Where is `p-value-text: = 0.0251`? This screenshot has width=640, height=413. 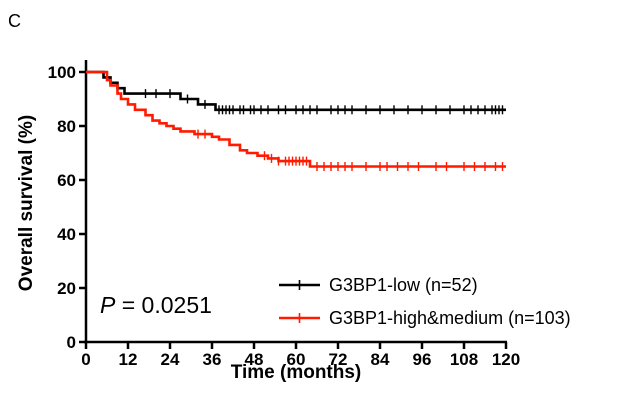 p-value-text: = 0.0251 is located at coordinates (163, 305).